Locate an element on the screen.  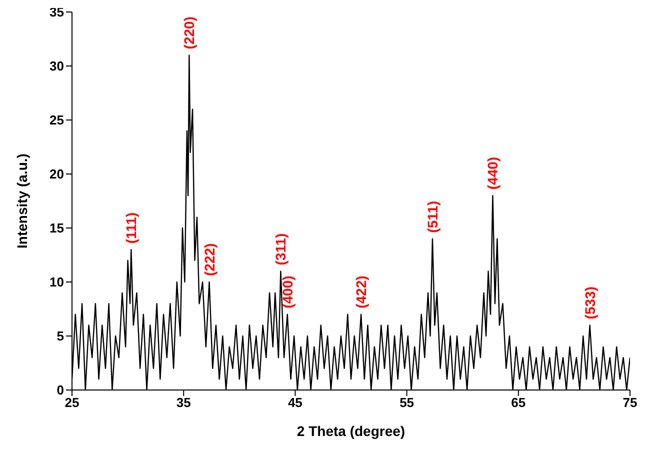
y-tick-label: 10 is located at coordinates (57, 282).